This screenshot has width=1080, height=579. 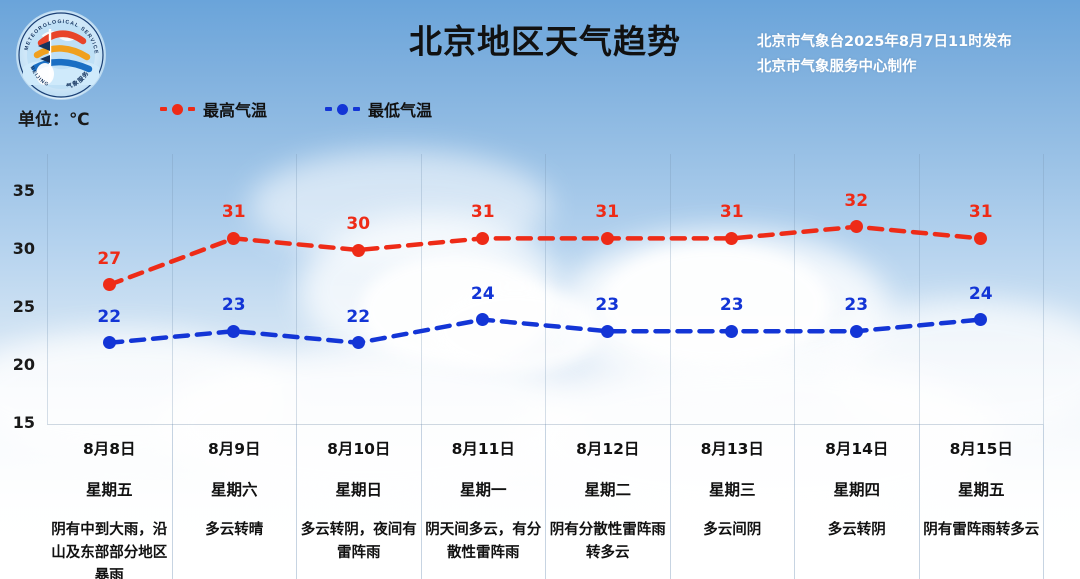 I want to click on forecast-day-column: 8月12日星期二阴有分散性雷阵雨转多云, so click(x=607, y=501).